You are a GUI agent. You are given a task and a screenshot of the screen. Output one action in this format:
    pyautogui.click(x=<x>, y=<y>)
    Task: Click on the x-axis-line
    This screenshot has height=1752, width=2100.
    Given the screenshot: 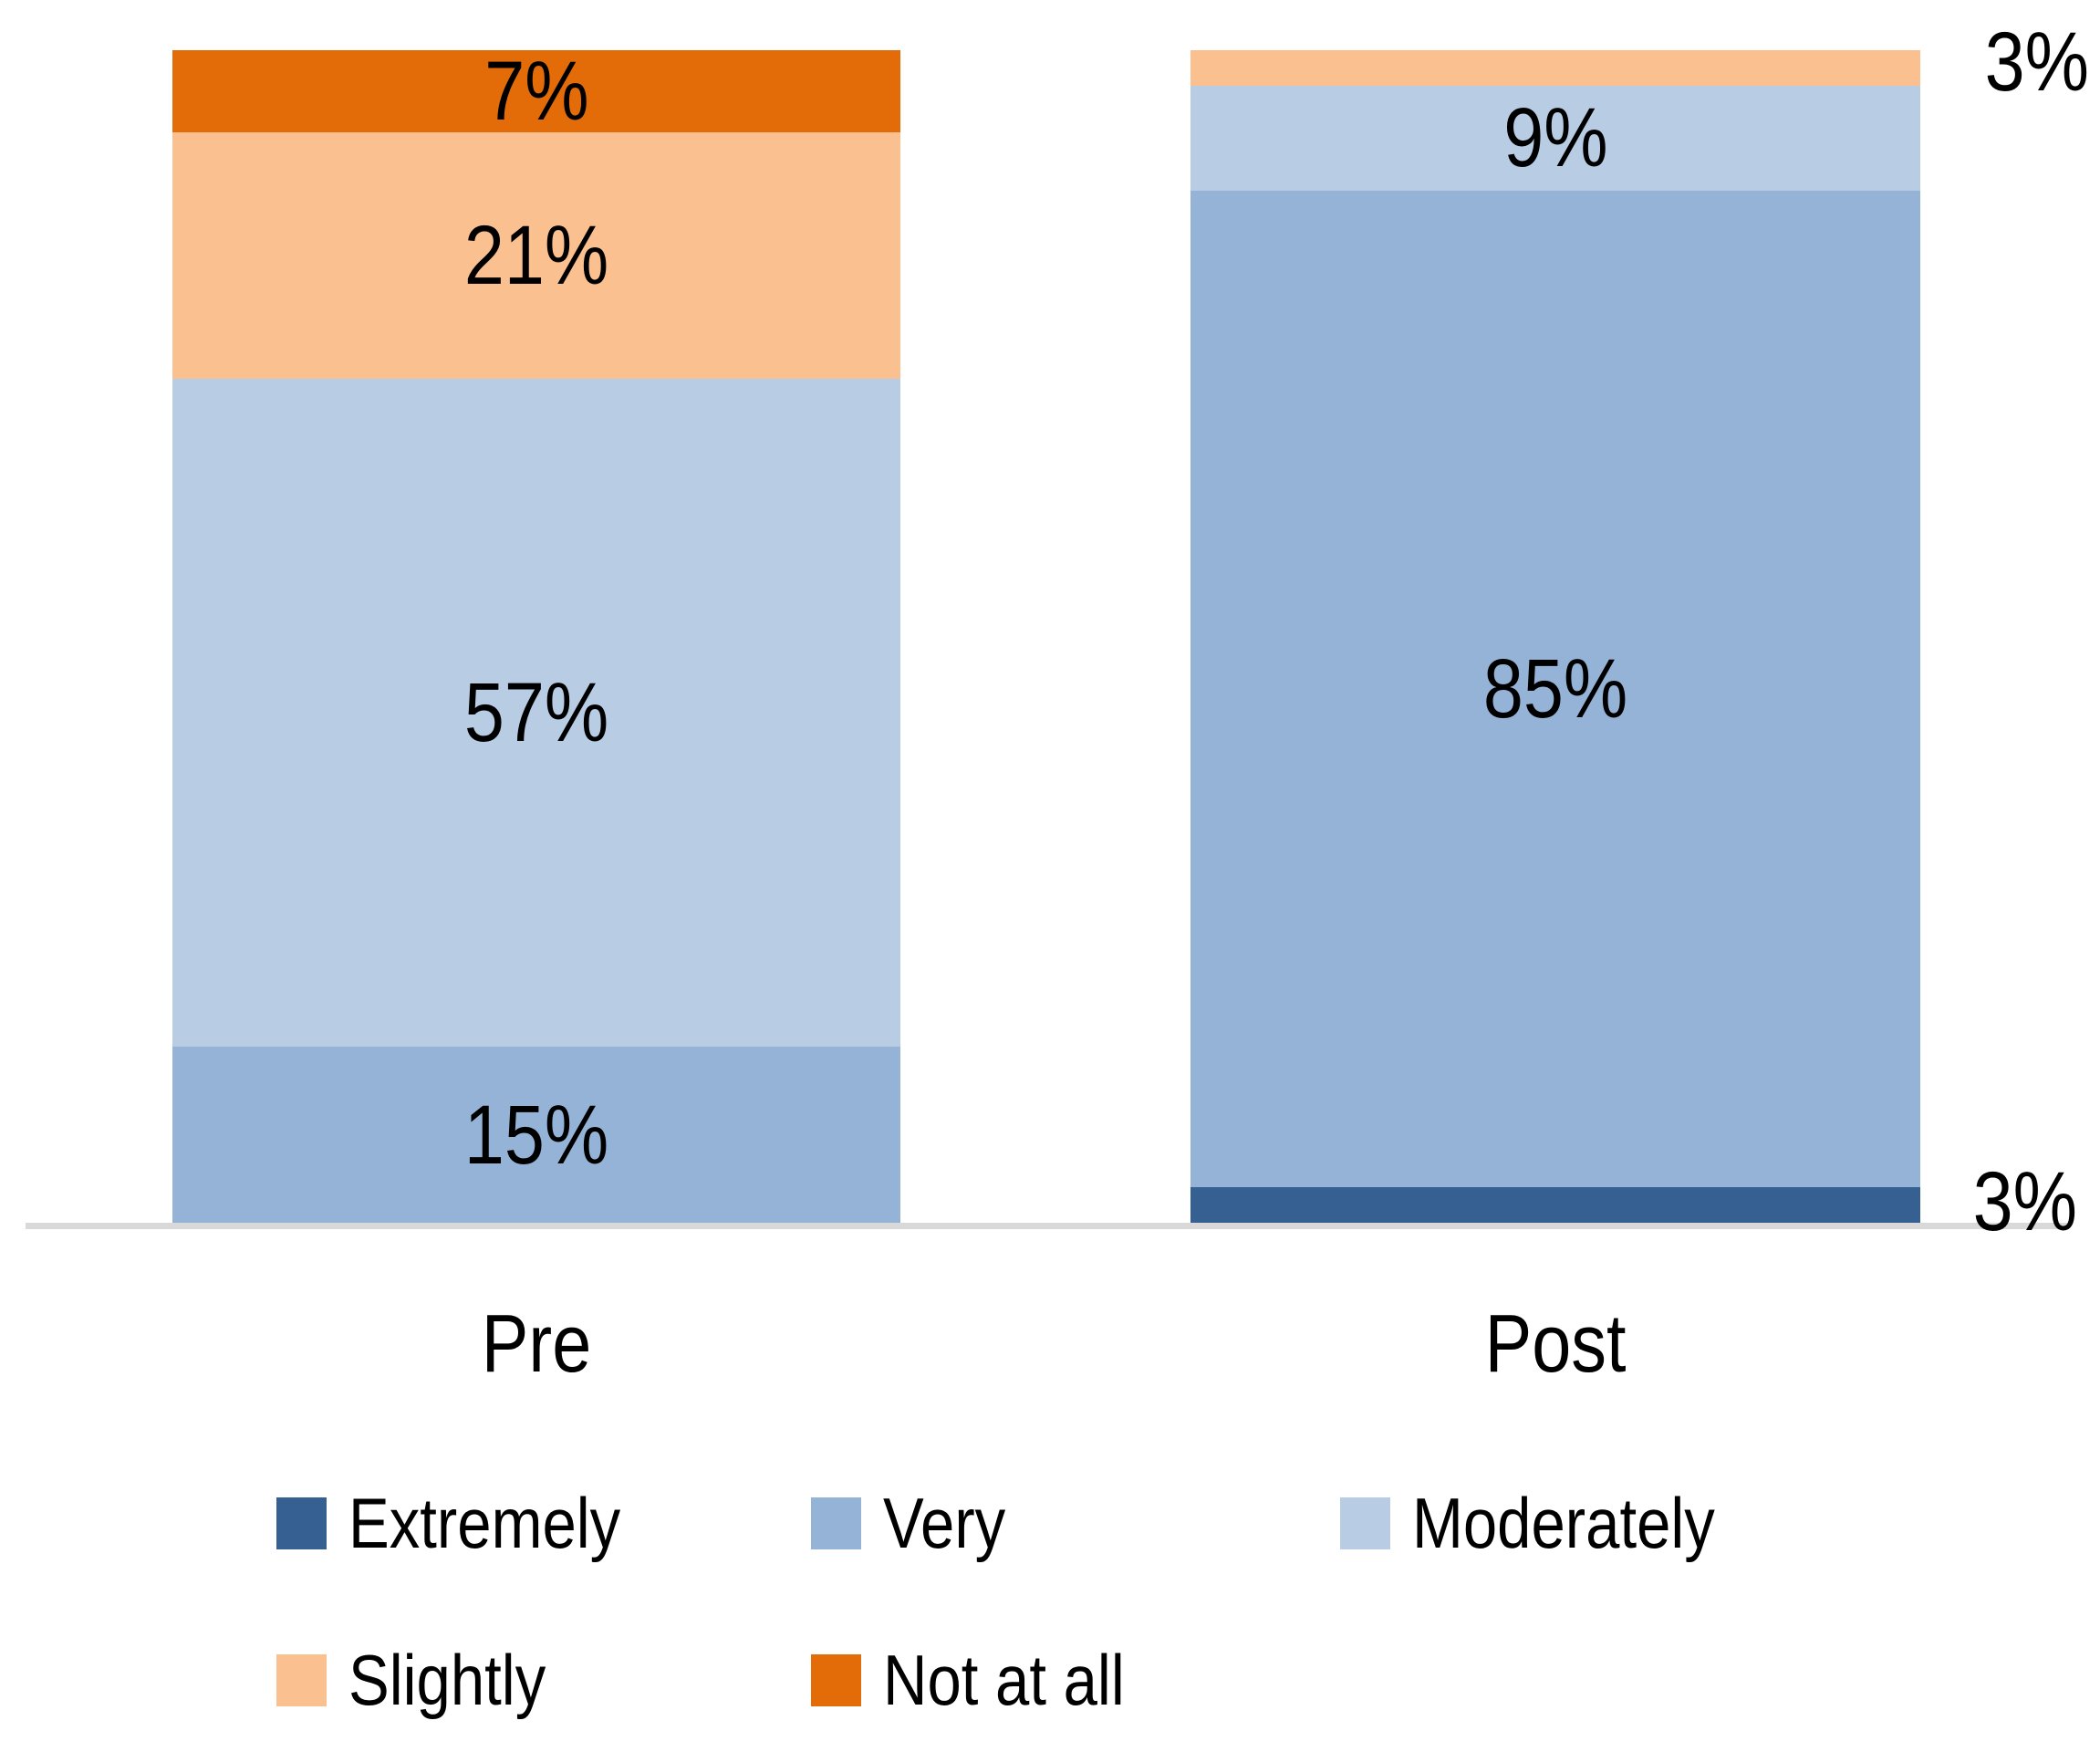 What is the action you would take?
    pyautogui.click(x=1047, y=1226)
    